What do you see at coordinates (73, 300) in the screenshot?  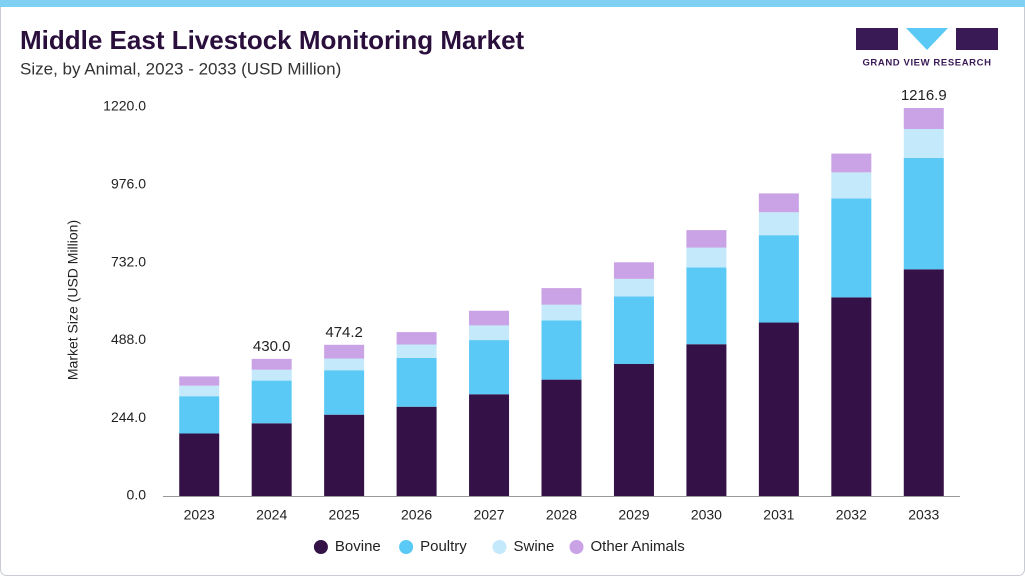 I see `y-axis-label: Market Size (USD Million)` at bounding box center [73, 300].